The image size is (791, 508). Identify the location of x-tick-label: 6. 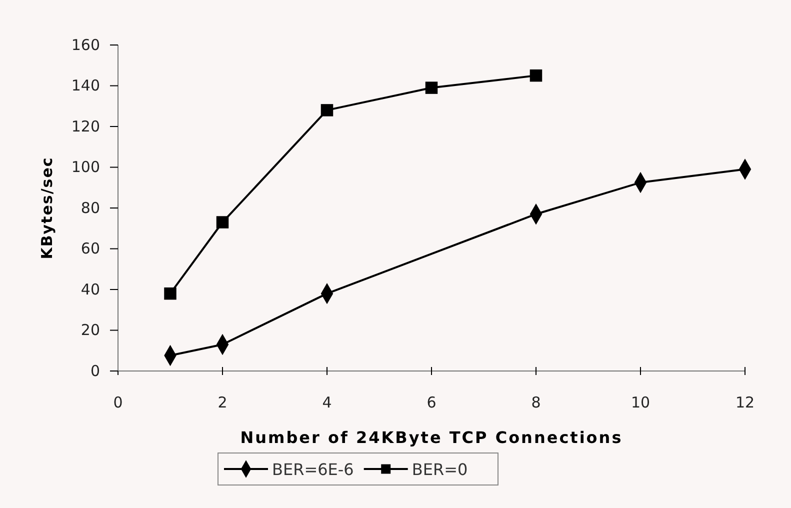
(431, 403).